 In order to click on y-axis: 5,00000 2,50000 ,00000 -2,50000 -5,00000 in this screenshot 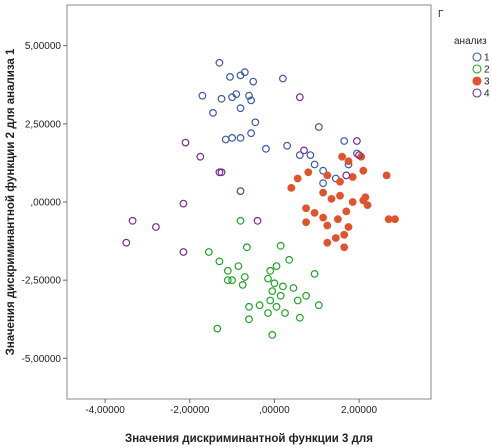, I will do `click(44, 203)`.